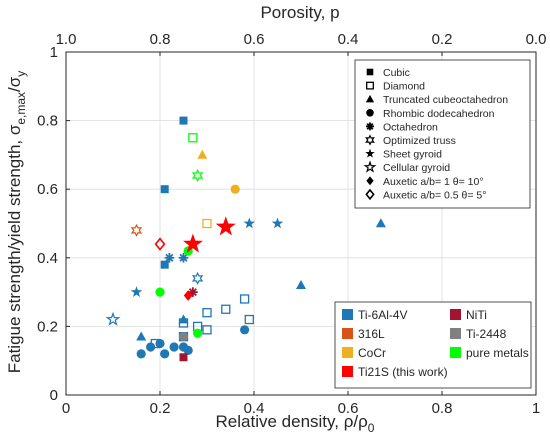  Describe the element at coordinates (439, 114) in the screenshot. I see `legend-label: Rhombic dodecahedron` at that location.